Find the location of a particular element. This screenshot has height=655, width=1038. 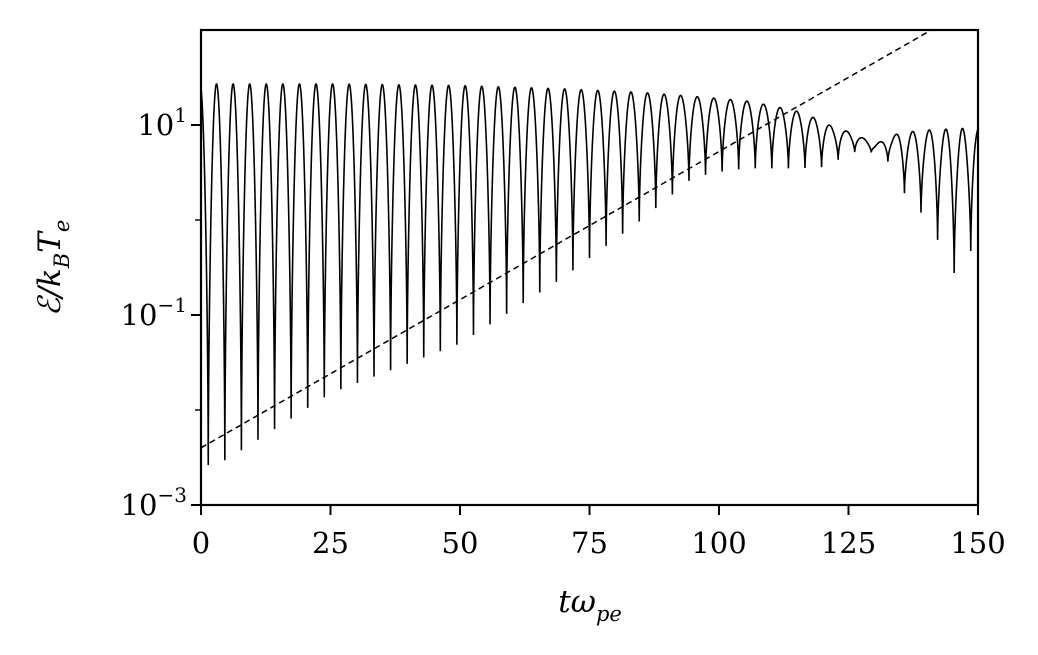

y-axis-label: ℰ/kBTe is located at coordinates (53, 268).